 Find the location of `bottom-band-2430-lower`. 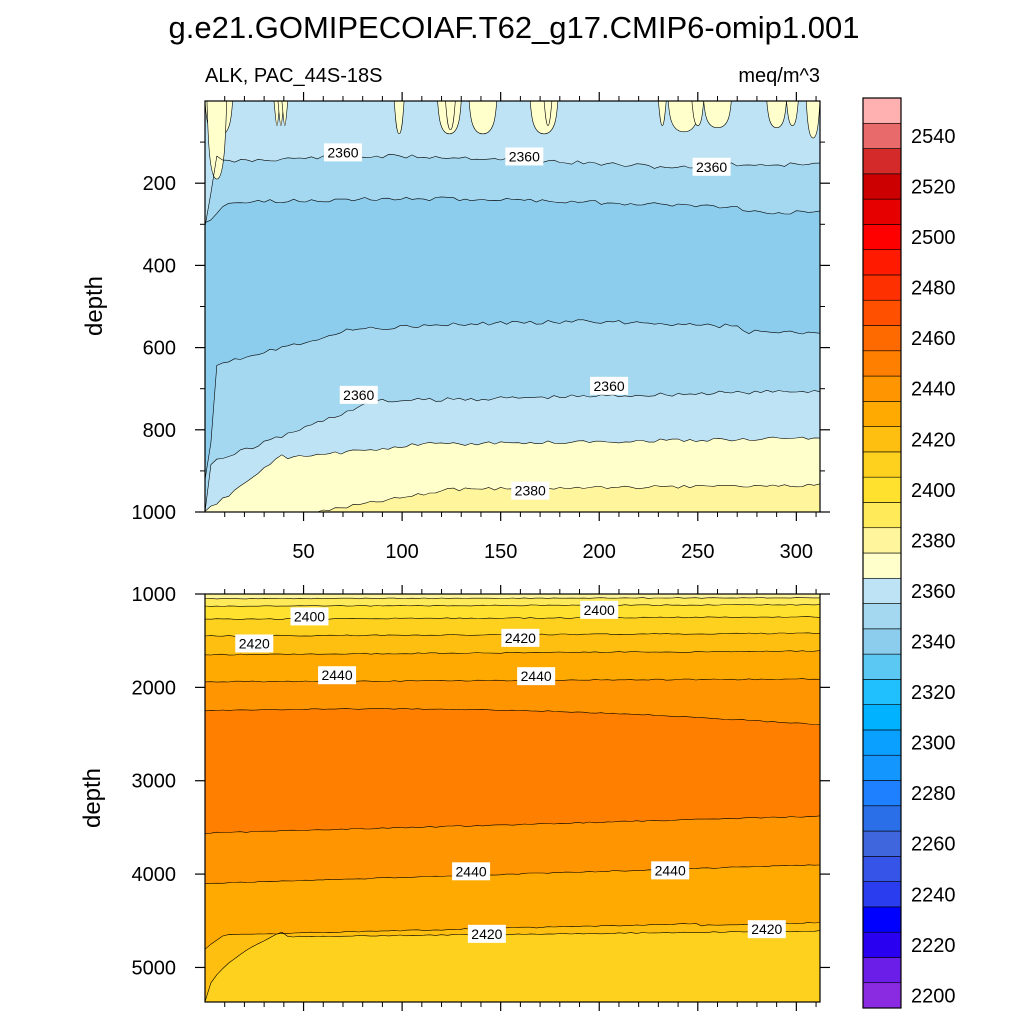

bottom-band-2430-lower is located at coordinates (512, 907).